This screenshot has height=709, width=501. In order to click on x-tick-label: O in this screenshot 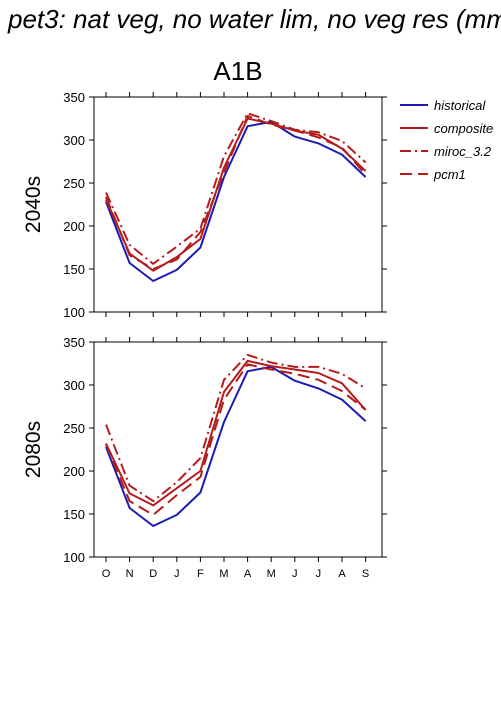, I will do `click(106, 574)`.